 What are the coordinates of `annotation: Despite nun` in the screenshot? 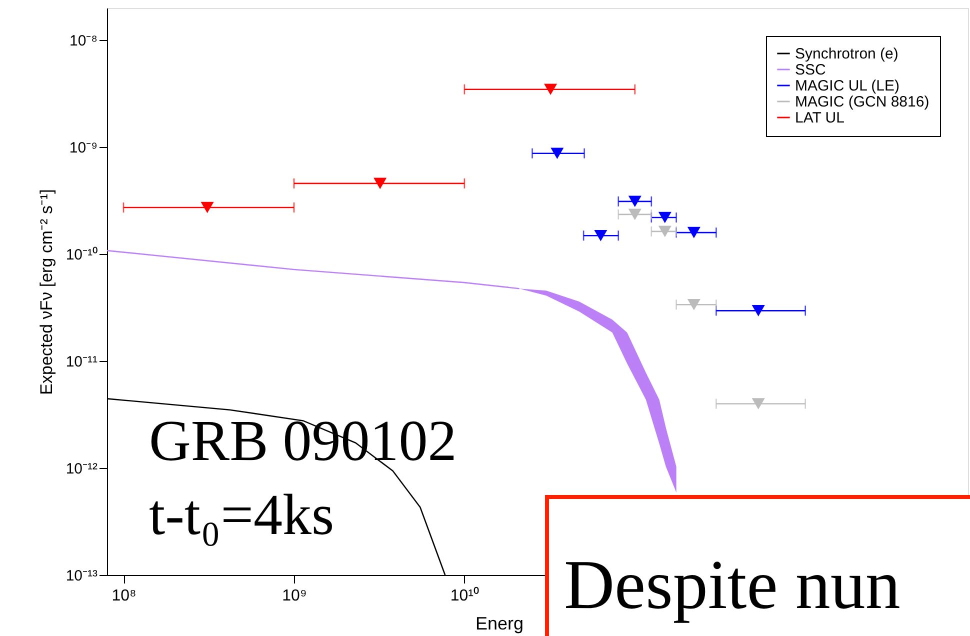 It's located at (732, 585).